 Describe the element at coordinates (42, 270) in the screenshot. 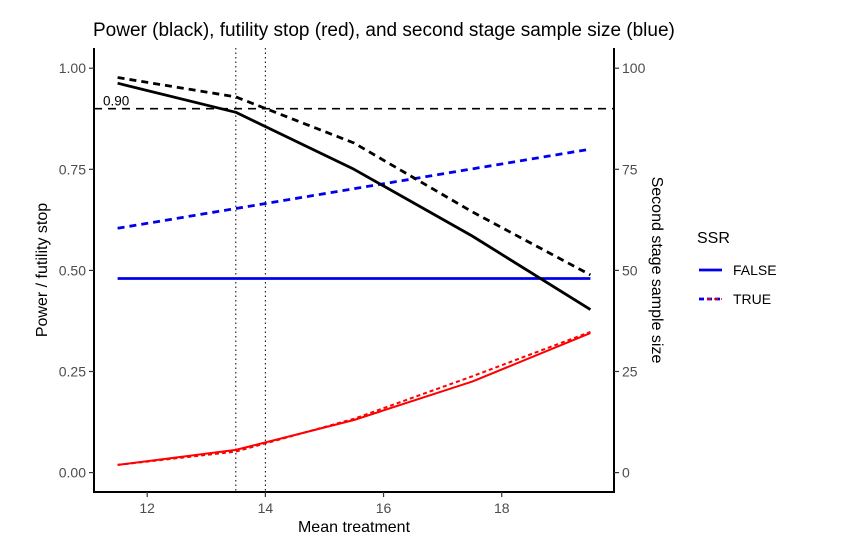

I see `y-axis-title: Power / futility stop` at that location.